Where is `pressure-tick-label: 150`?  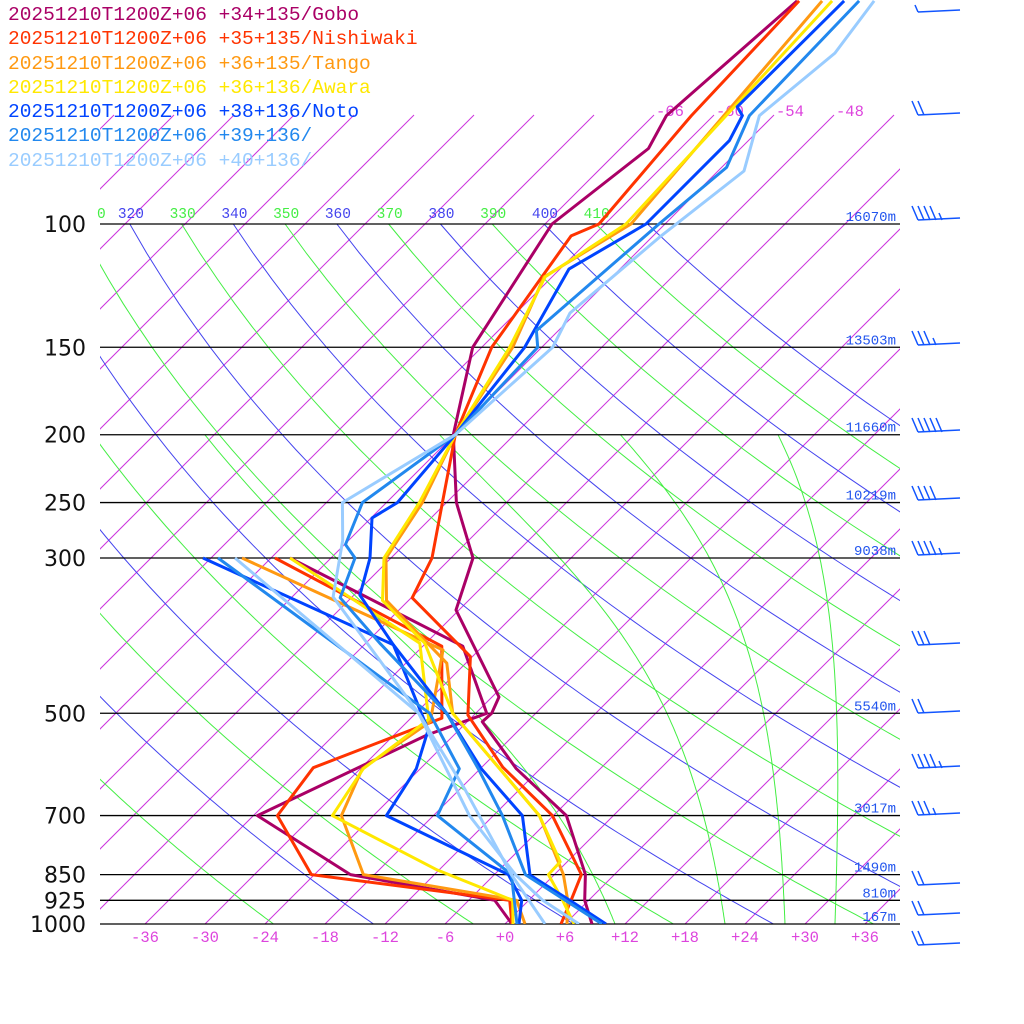 pressure-tick-label: 150 is located at coordinates (65, 348).